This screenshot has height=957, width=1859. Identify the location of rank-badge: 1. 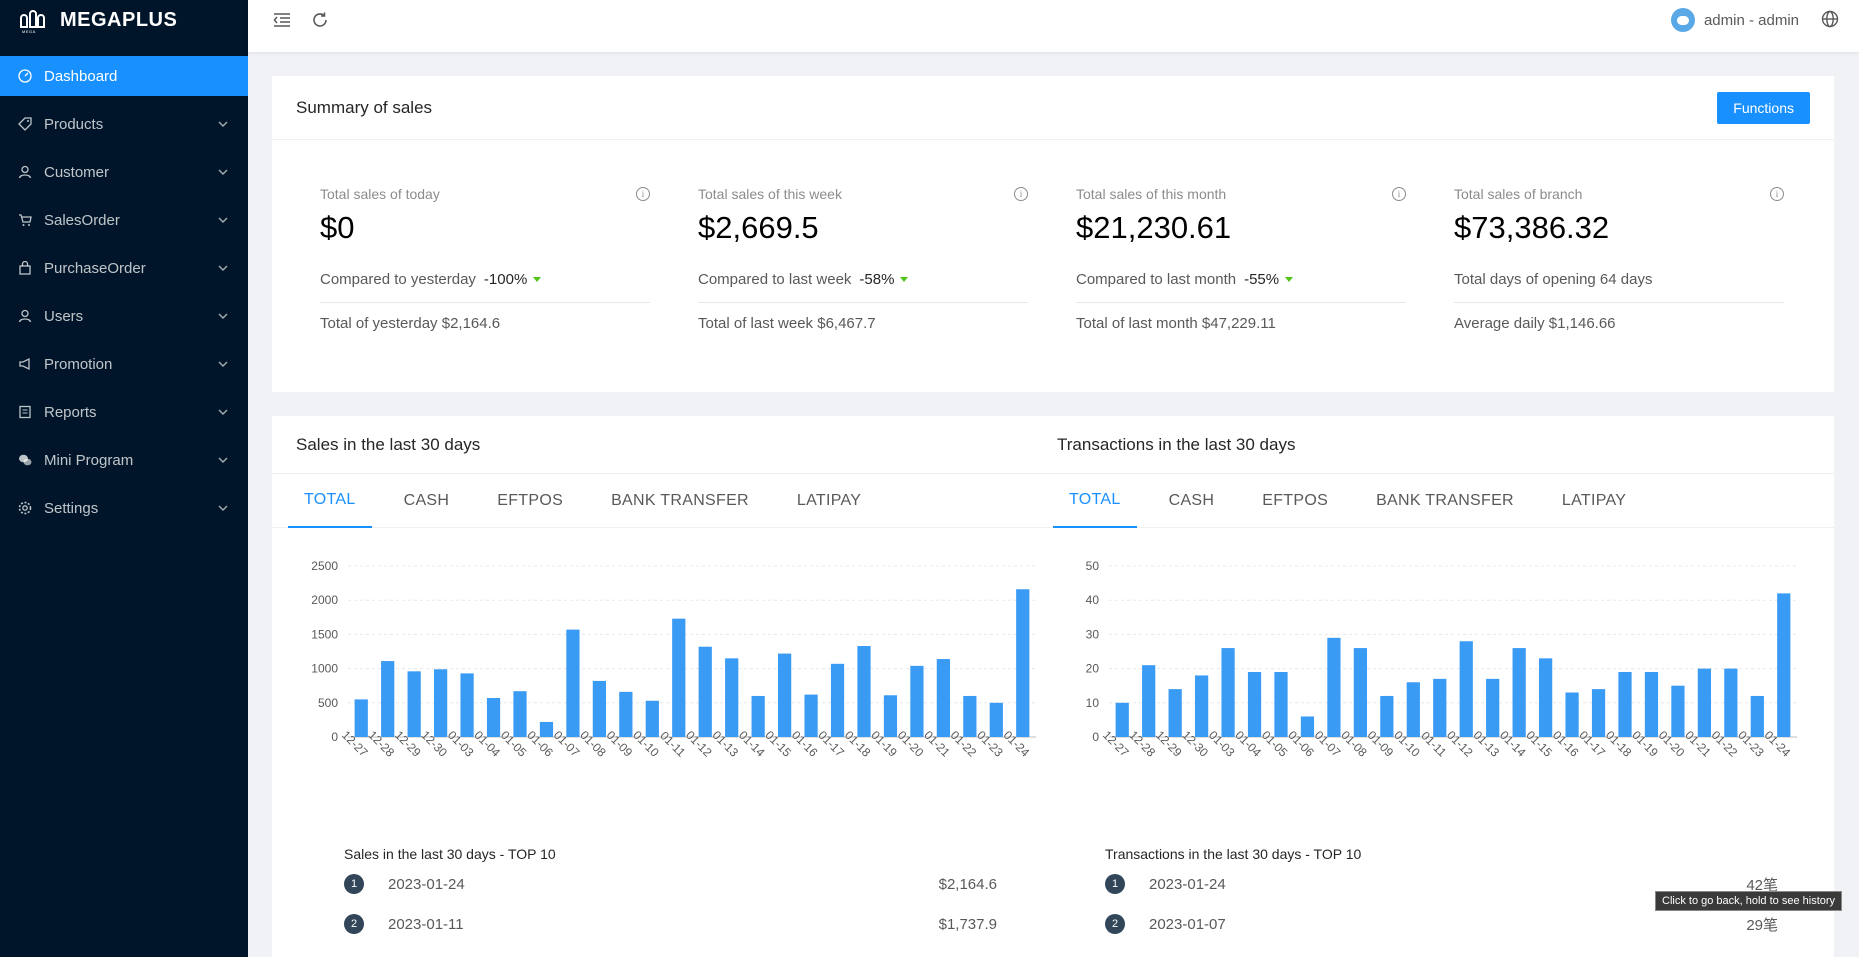
(1115, 884).